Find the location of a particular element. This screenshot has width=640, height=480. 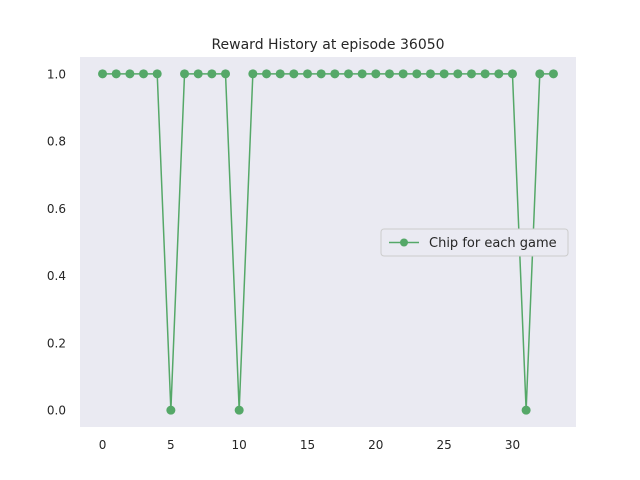

legend-box is located at coordinates (474, 242).